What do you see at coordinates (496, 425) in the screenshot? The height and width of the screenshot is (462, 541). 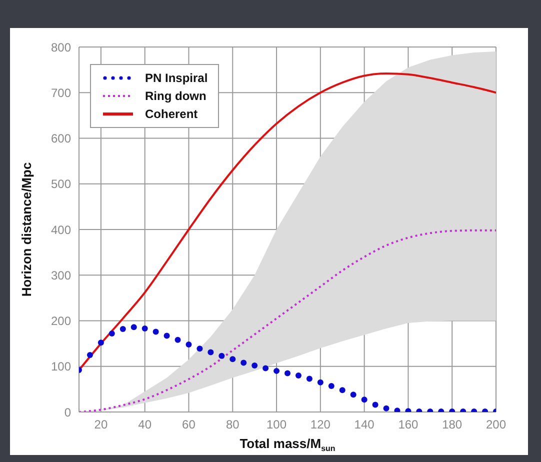 I see `x-tick-label: 200` at bounding box center [496, 425].